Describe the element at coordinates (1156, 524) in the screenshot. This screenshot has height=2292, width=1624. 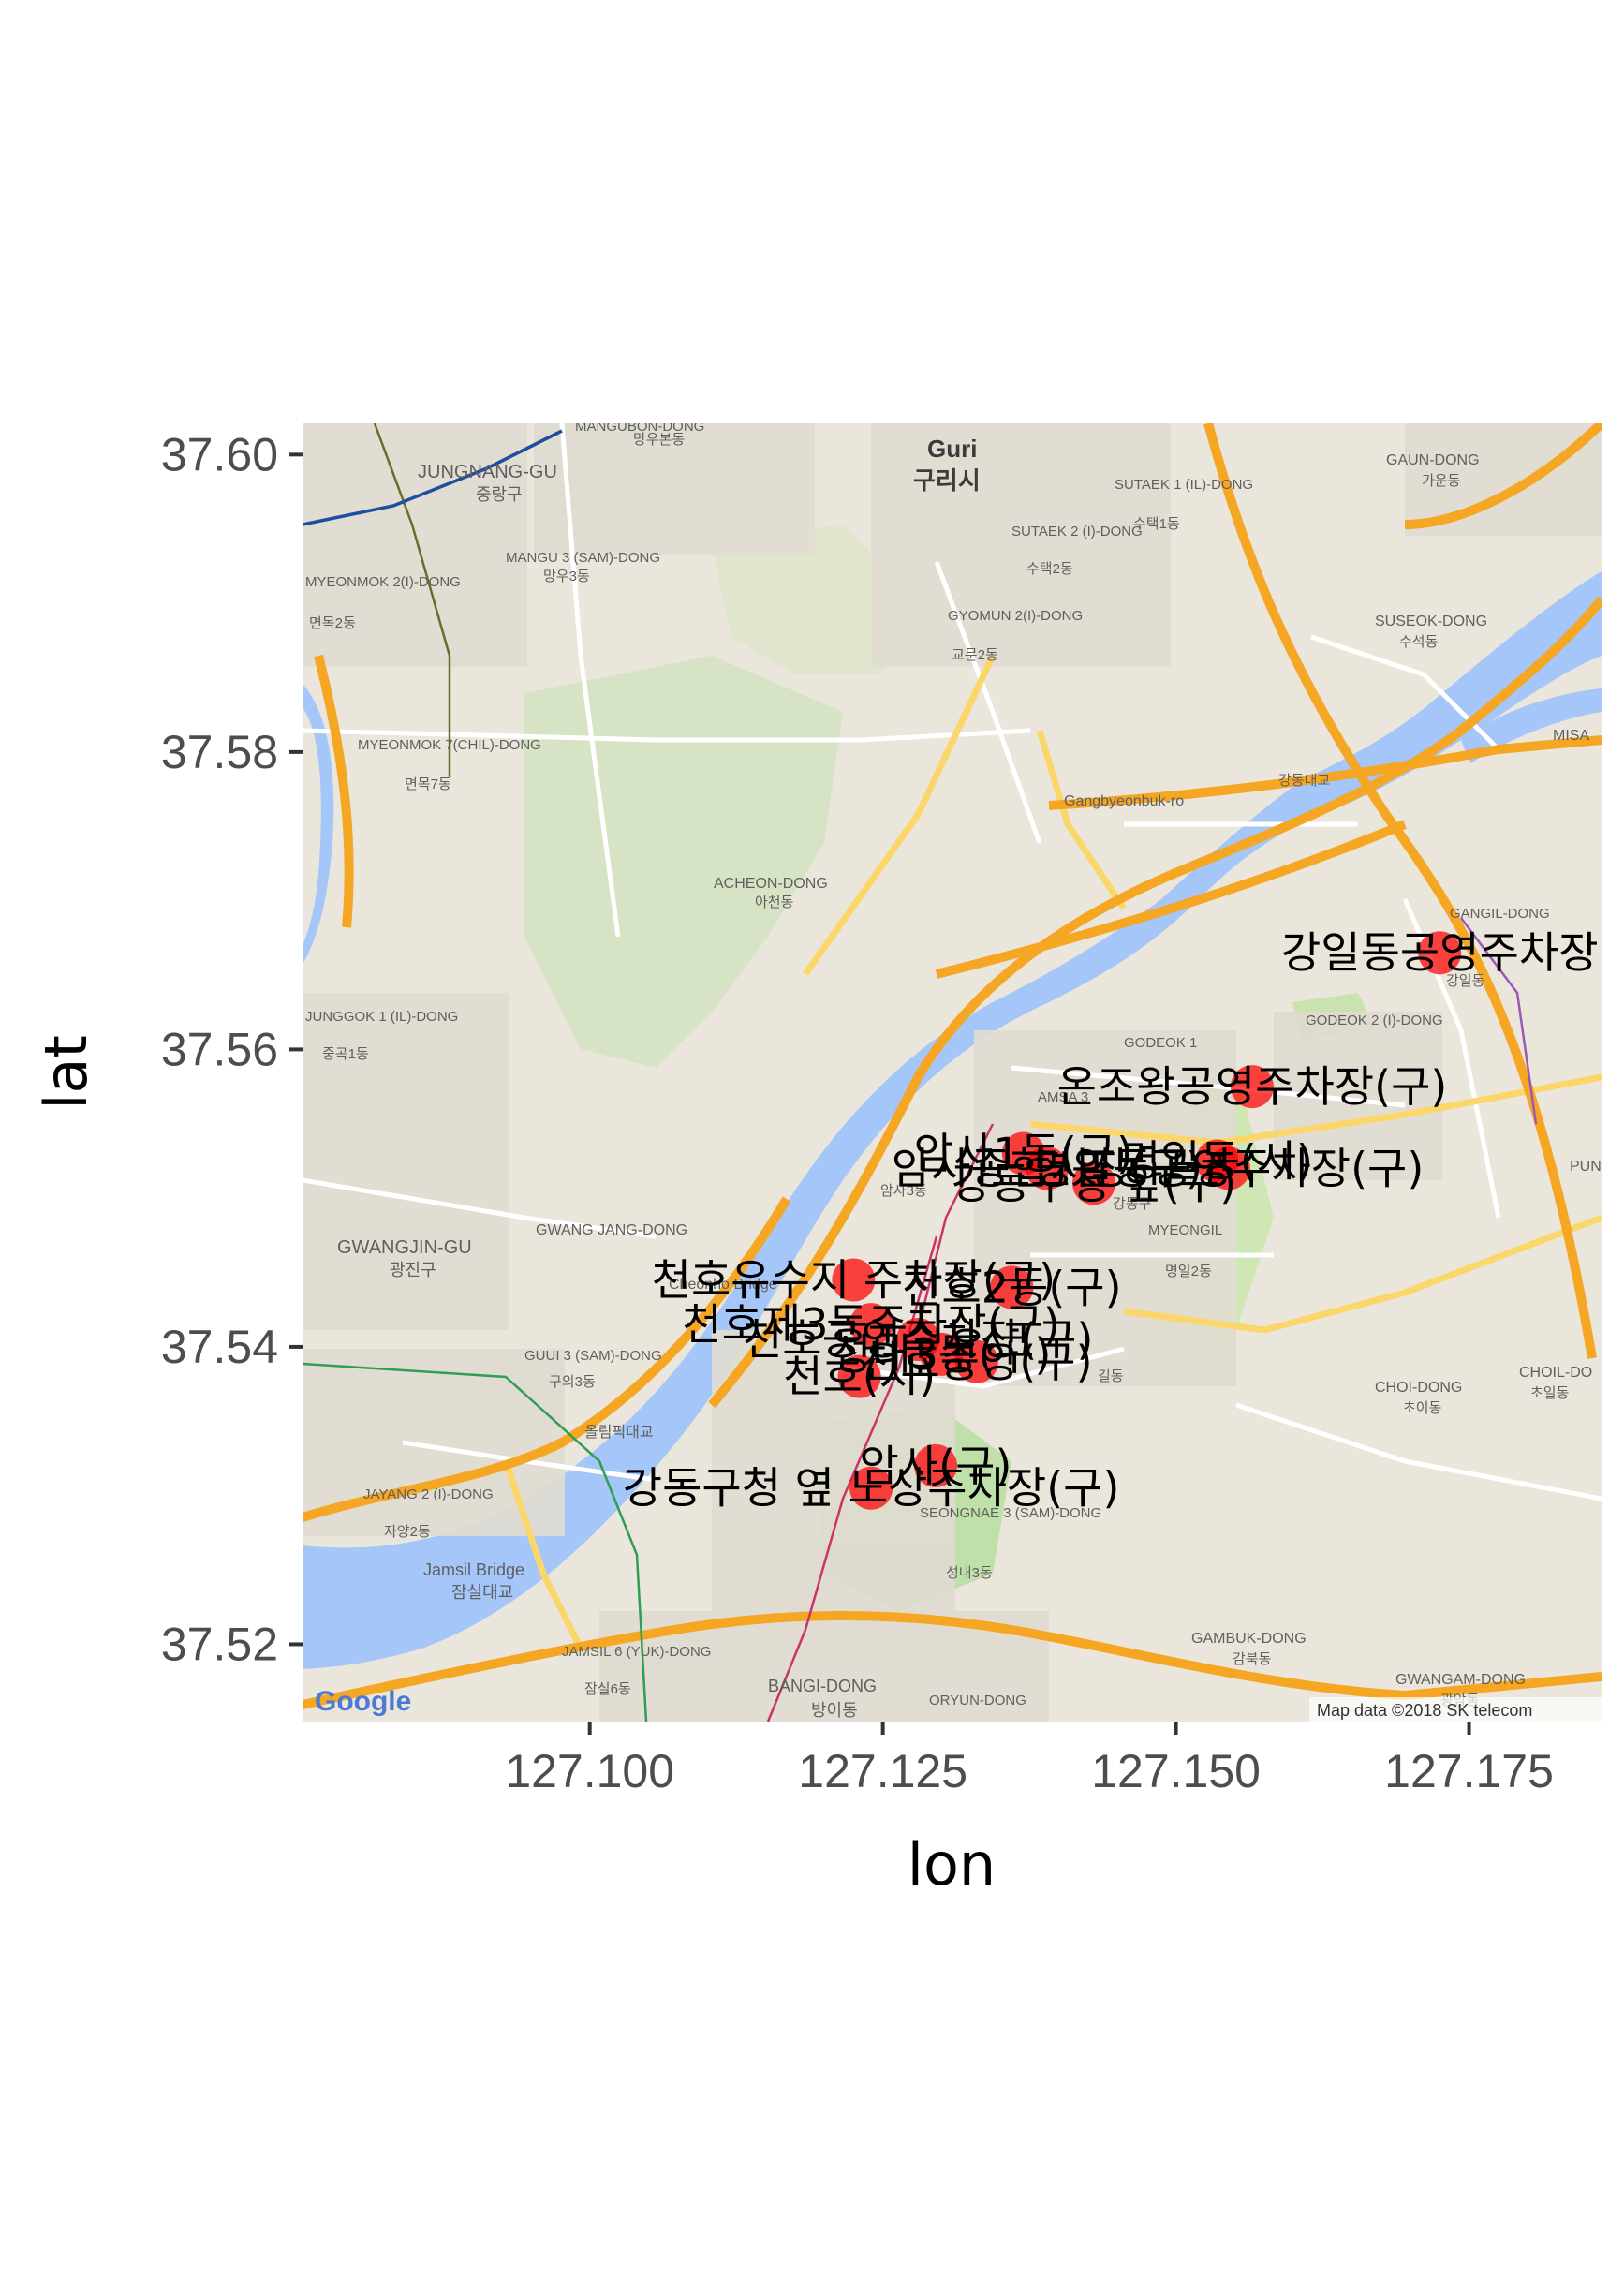
I see `map-label: 수택1동` at that location.